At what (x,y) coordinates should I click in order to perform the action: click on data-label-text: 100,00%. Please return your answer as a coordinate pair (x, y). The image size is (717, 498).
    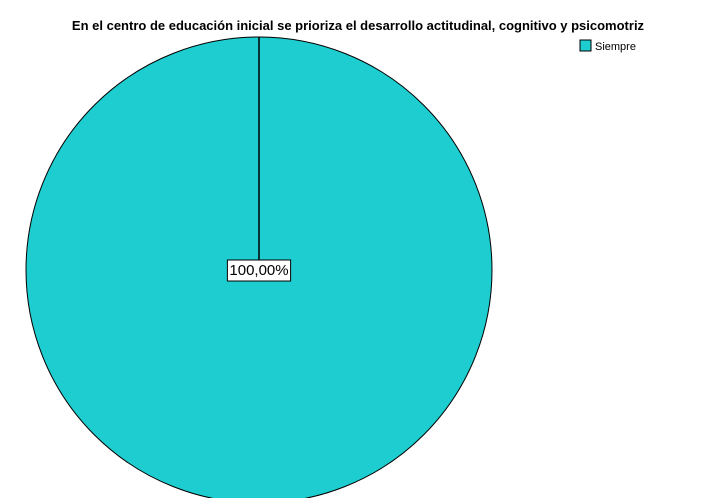
    Looking at the image, I should click on (258, 270).